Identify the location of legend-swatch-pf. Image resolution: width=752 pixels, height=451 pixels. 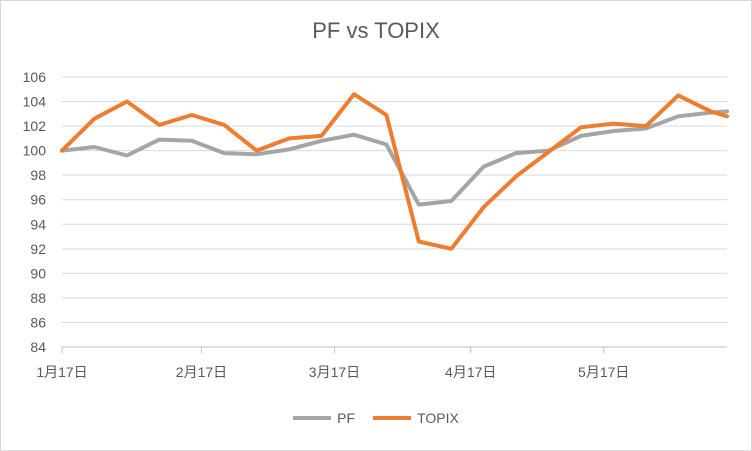
(312, 418).